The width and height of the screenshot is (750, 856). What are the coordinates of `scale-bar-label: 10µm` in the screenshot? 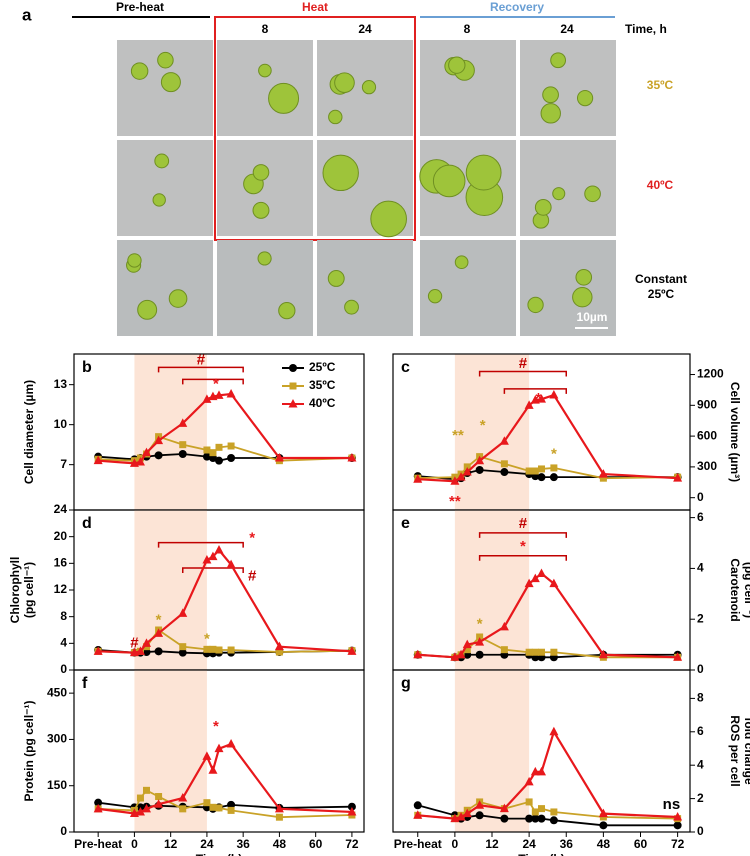 It's located at (592, 317).